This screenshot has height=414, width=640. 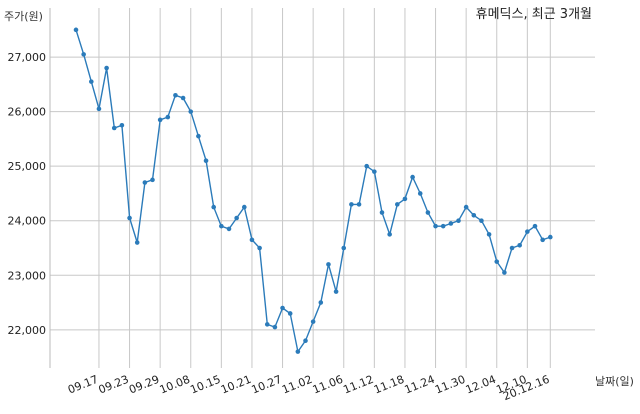 What do you see at coordinates (144, 385) in the screenshot?
I see `x-tick-label: 09.29` at bounding box center [144, 385].